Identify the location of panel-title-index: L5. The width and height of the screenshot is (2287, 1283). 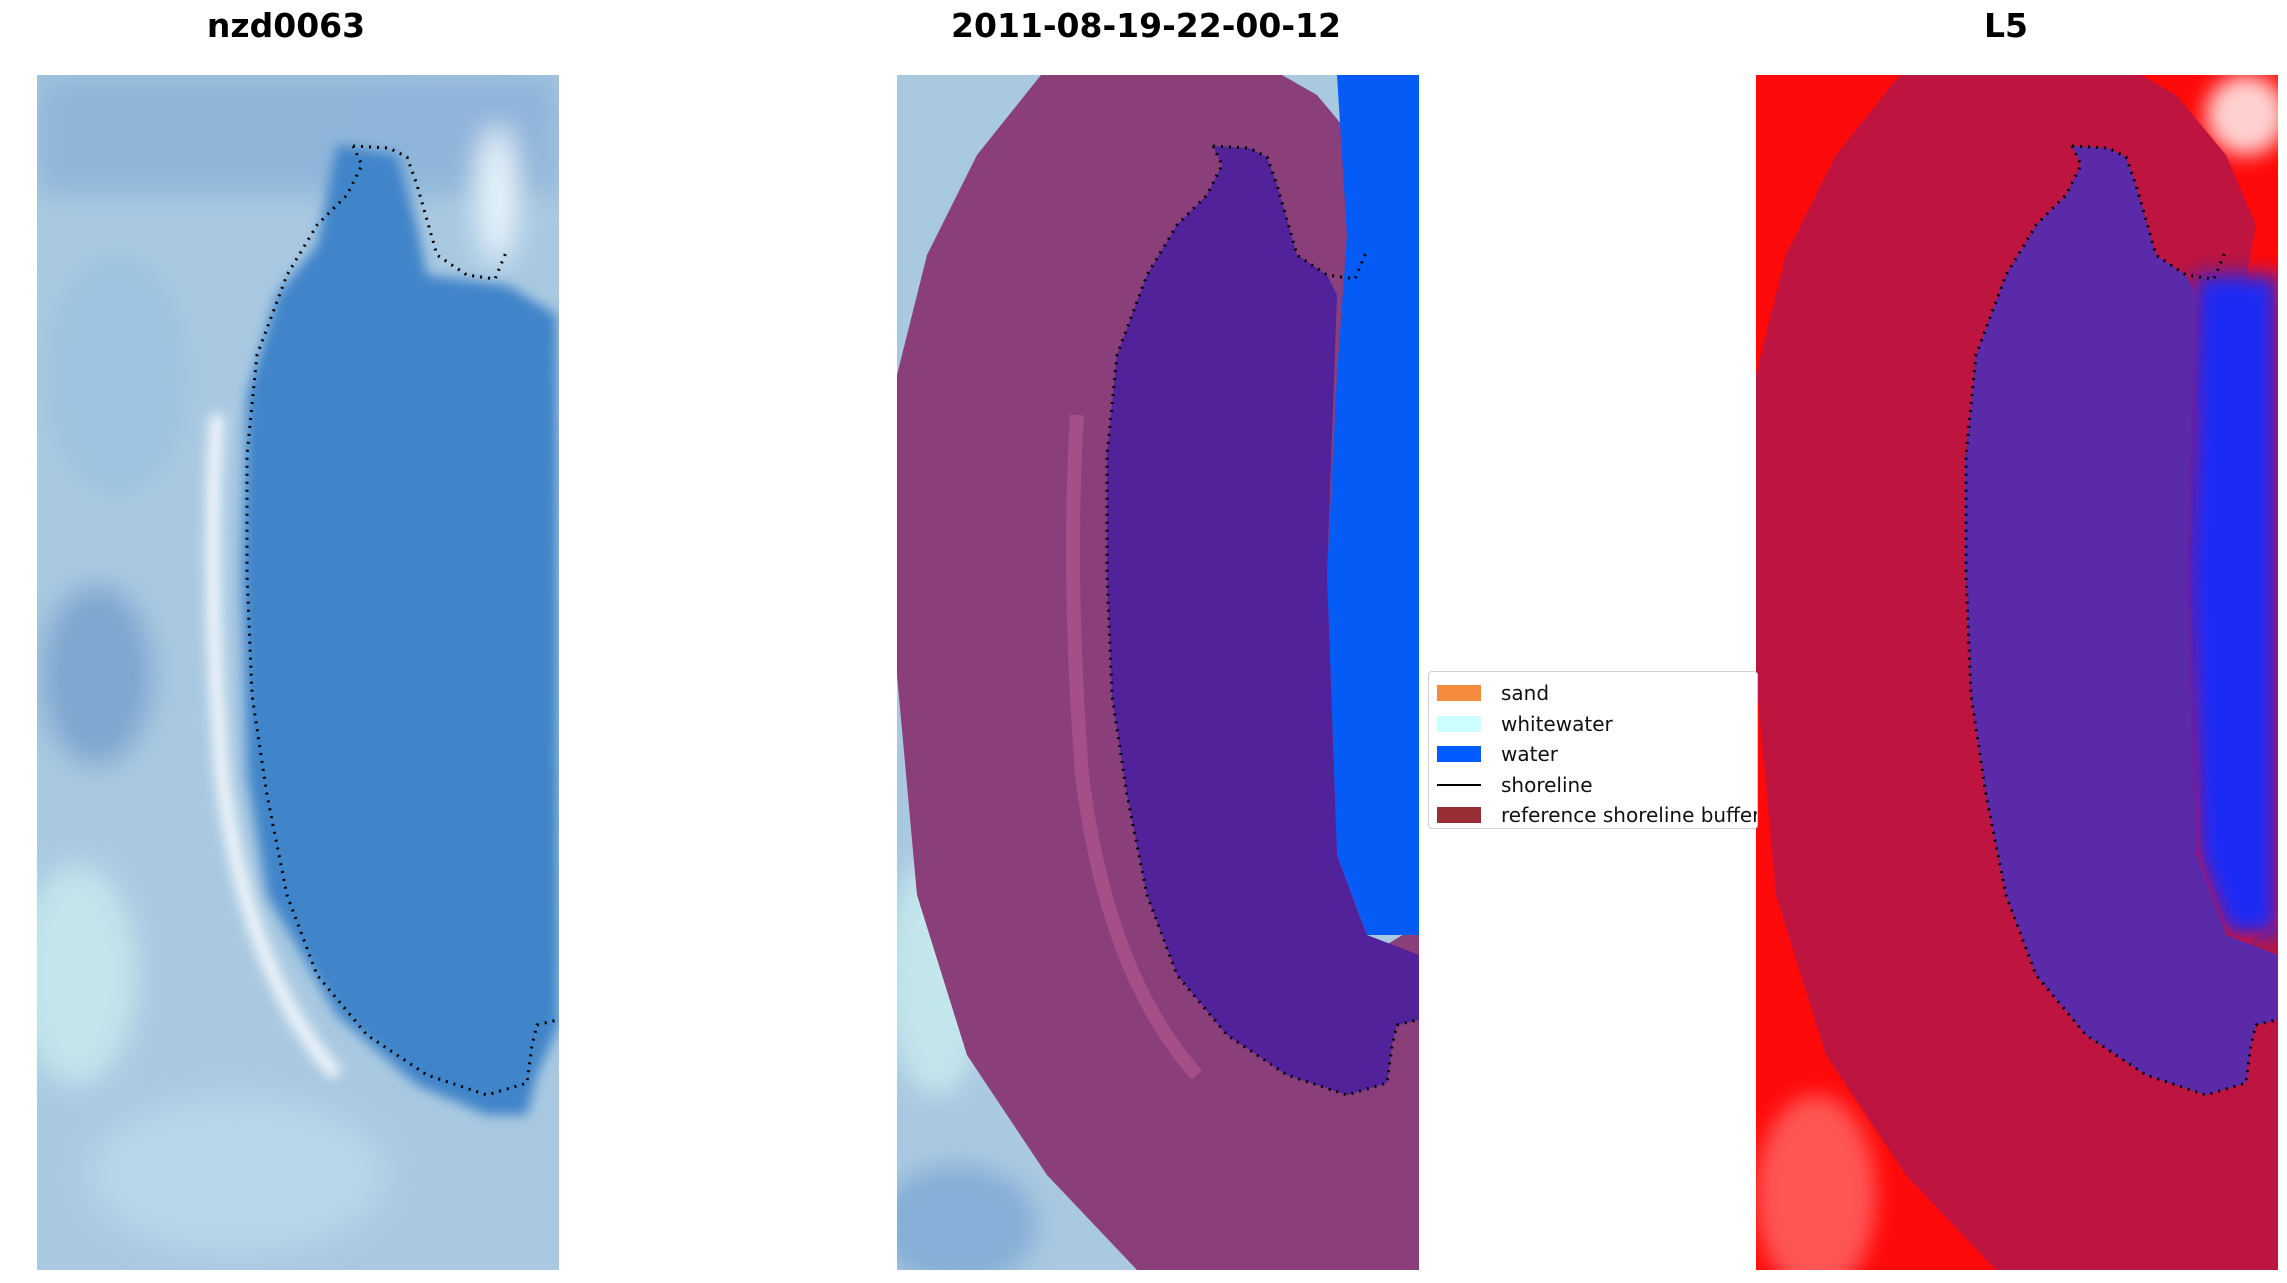
(2006, 25).